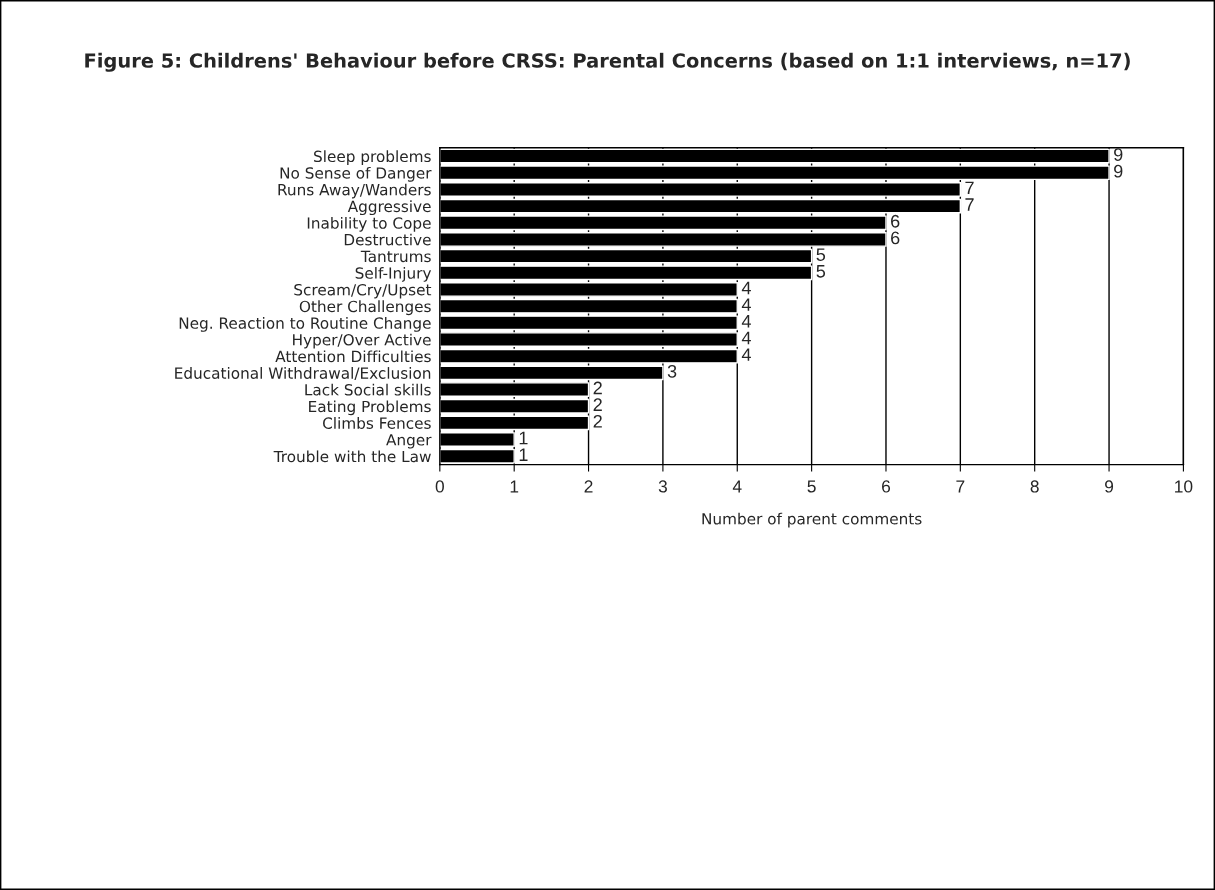  I want to click on x-tick-label: 0, so click(439, 486).